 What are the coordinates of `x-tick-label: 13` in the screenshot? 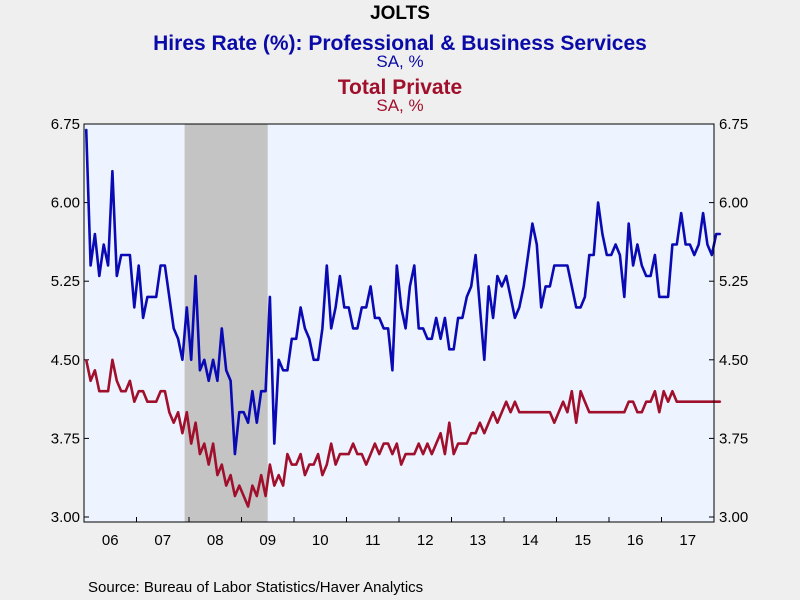 It's located at (477, 540).